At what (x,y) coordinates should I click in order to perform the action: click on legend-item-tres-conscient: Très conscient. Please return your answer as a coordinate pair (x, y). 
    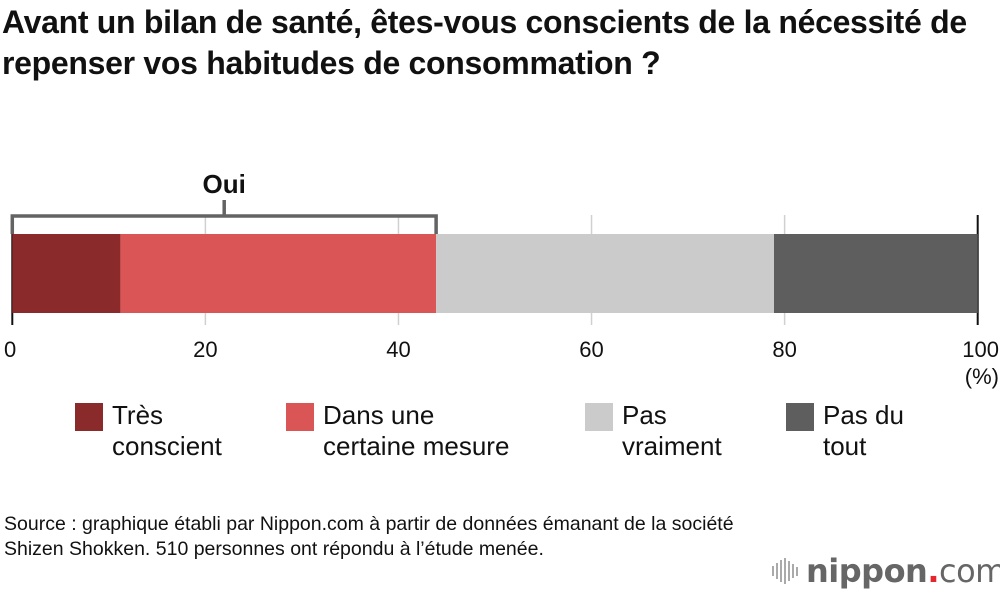
    Looking at the image, I should click on (213, 431).